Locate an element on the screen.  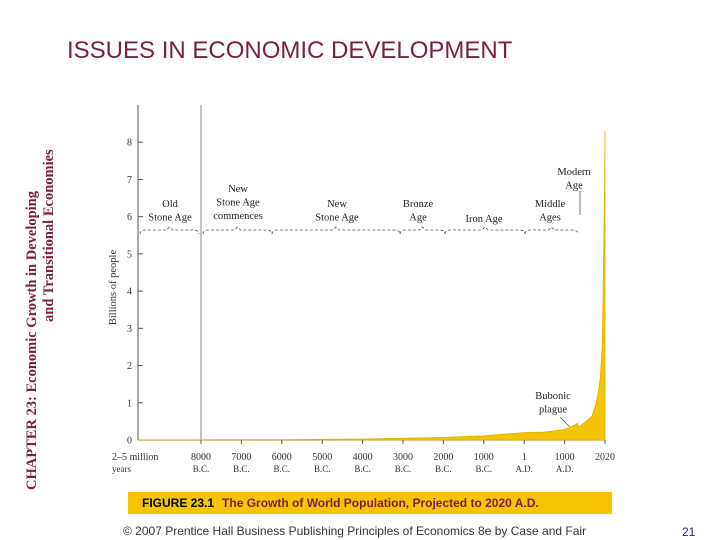
x-tick-label: 8000 is located at coordinates (201, 457).